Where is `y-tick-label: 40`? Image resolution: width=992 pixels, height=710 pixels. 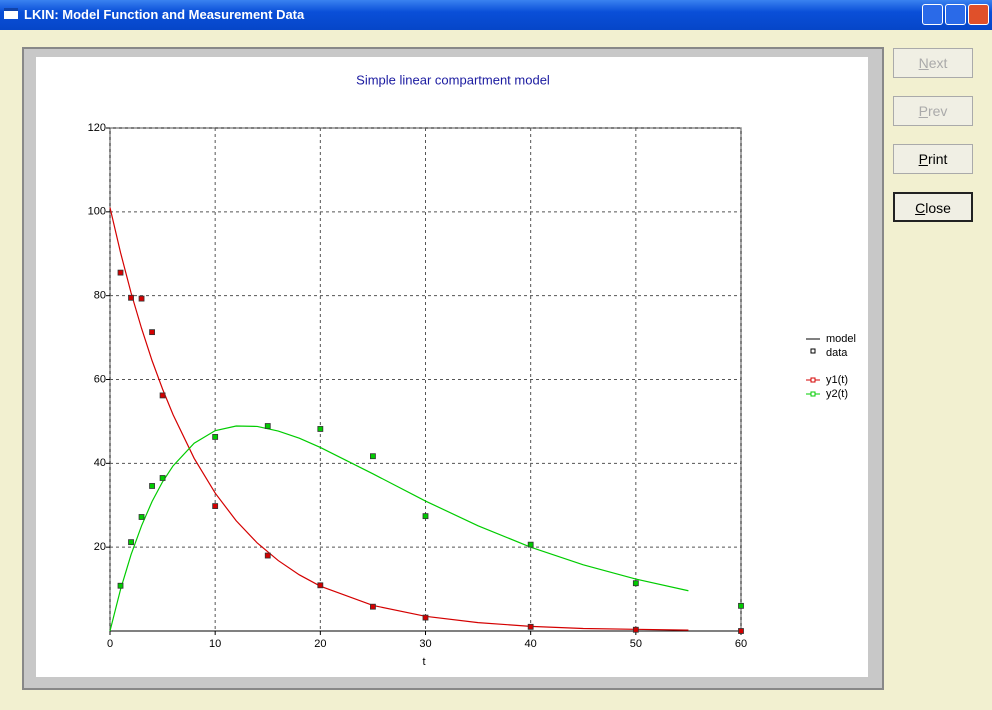
y-tick-label: 40 is located at coordinates (100, 463).